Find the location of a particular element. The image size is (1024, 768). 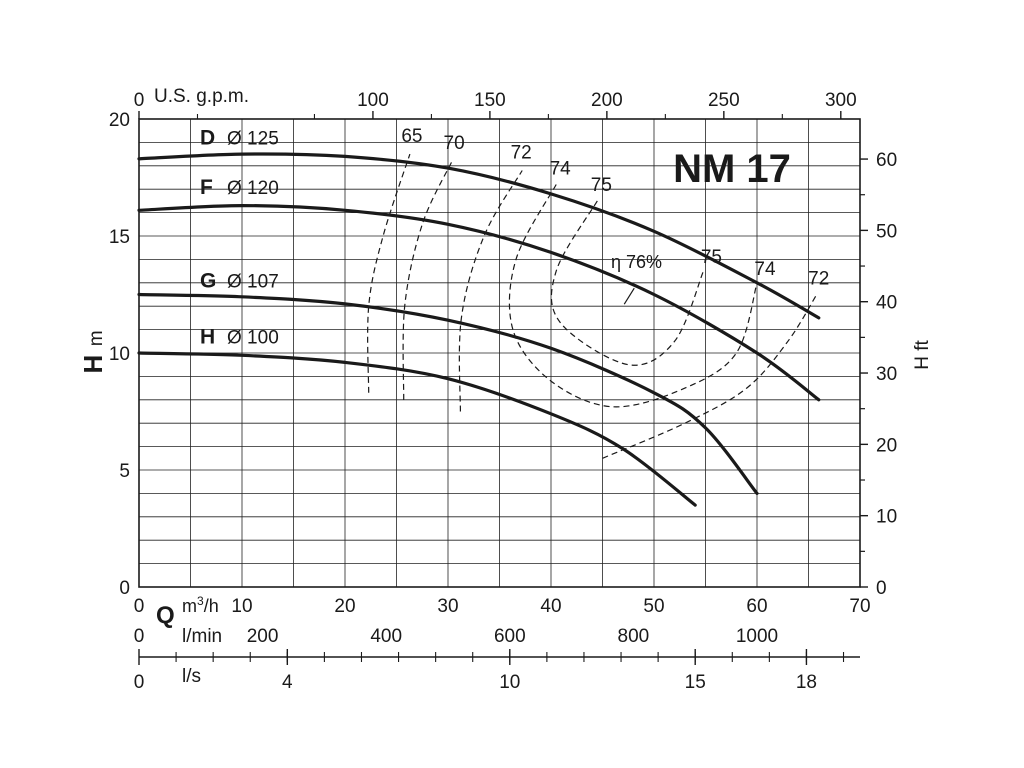

curve-labels: D Ø 125 F Ø 120 G Ø 107 H Ø 100 is located at coordinates (239, 238).